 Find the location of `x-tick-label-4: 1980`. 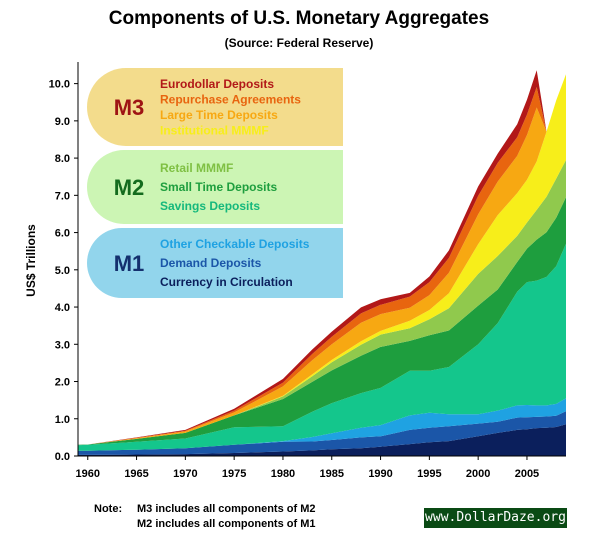

x-tick-label-4: 1980 is located at coordinates (283, 474).